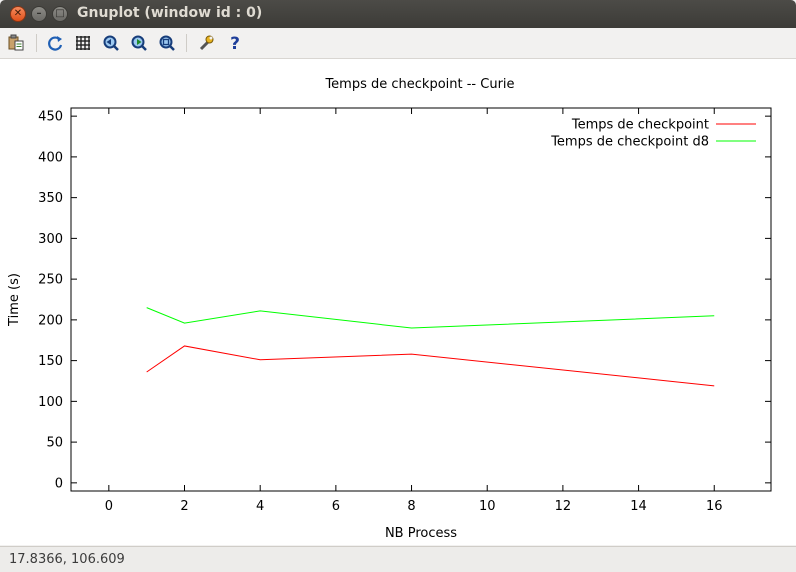 This screenshot has width=796, height=572. Describe the element at coordinates (50, 320) in the screenshot. I see `y-tick-label: 200` at that location.